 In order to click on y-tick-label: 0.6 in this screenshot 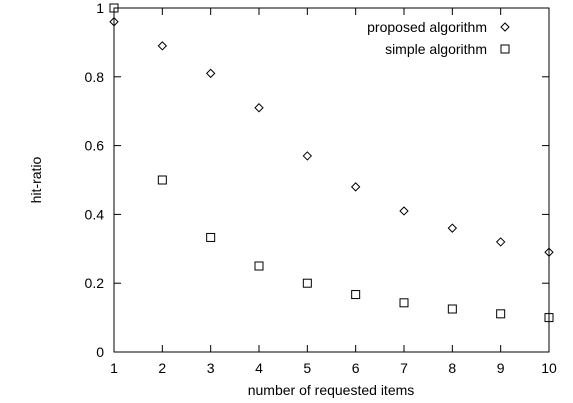, I will do `click(95, 146)`.